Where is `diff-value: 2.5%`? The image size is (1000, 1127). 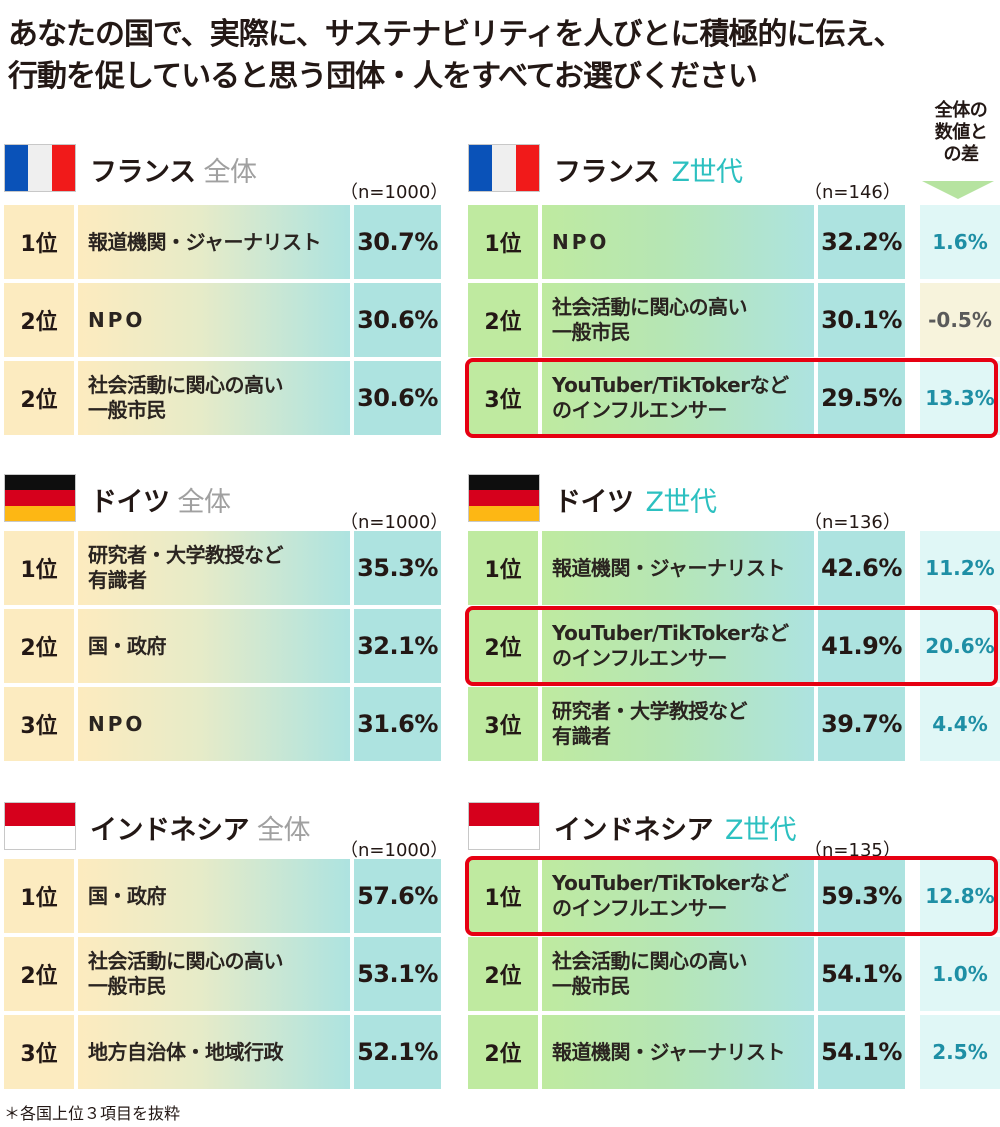
diff-value: 2.5% is located at coordinates (960, 1052).